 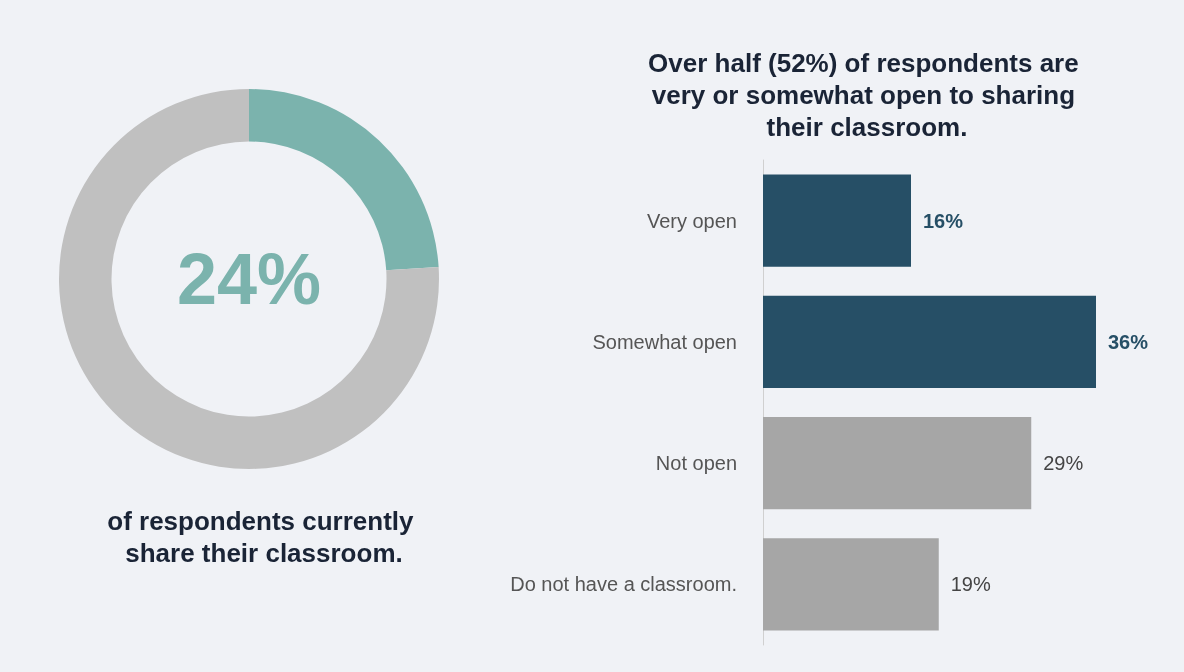 I want to click on data-label: 36%, so click(x=1128, y=341).